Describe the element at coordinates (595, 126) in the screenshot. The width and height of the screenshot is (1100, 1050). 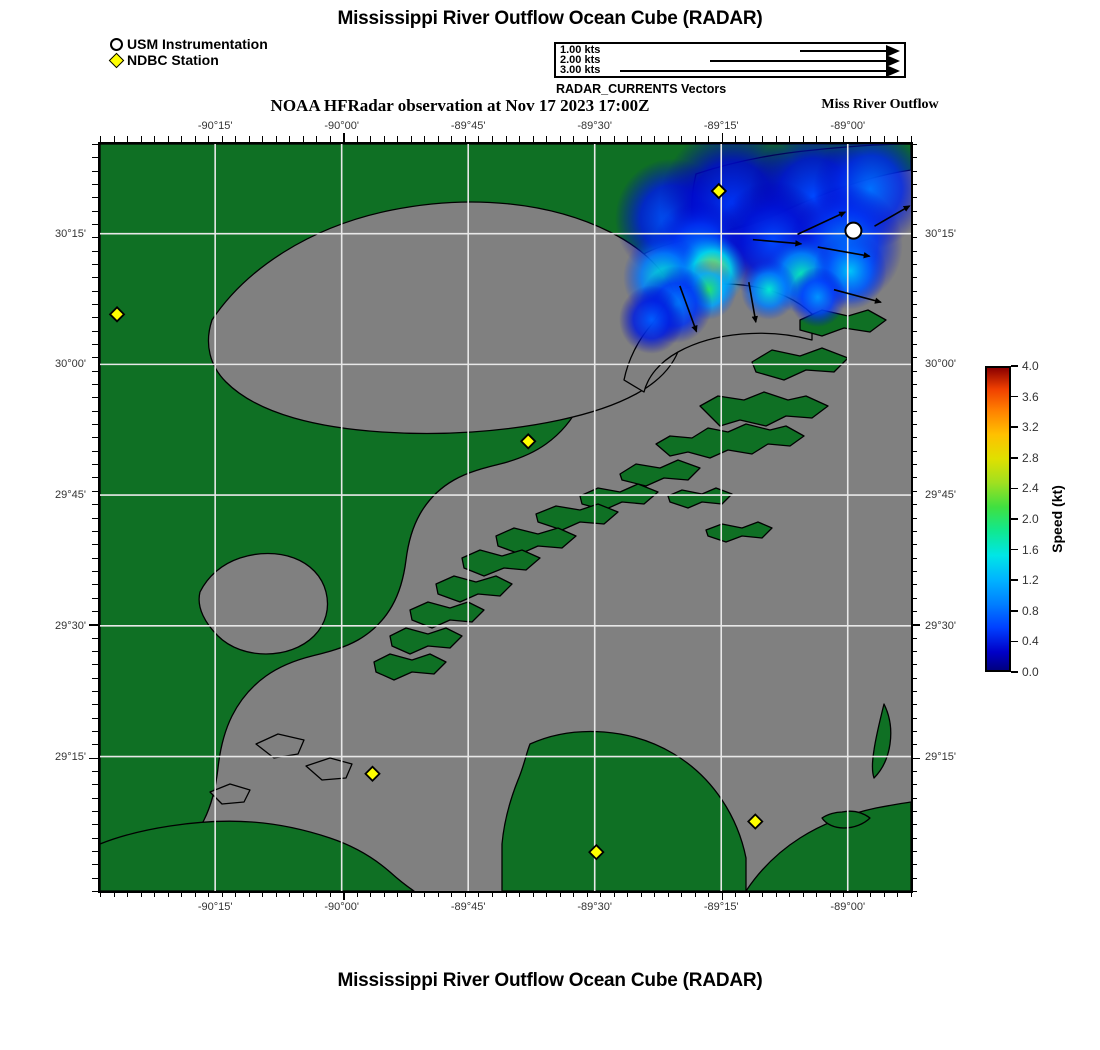
I see `x-axis-label-top: -89°30'` at that location.